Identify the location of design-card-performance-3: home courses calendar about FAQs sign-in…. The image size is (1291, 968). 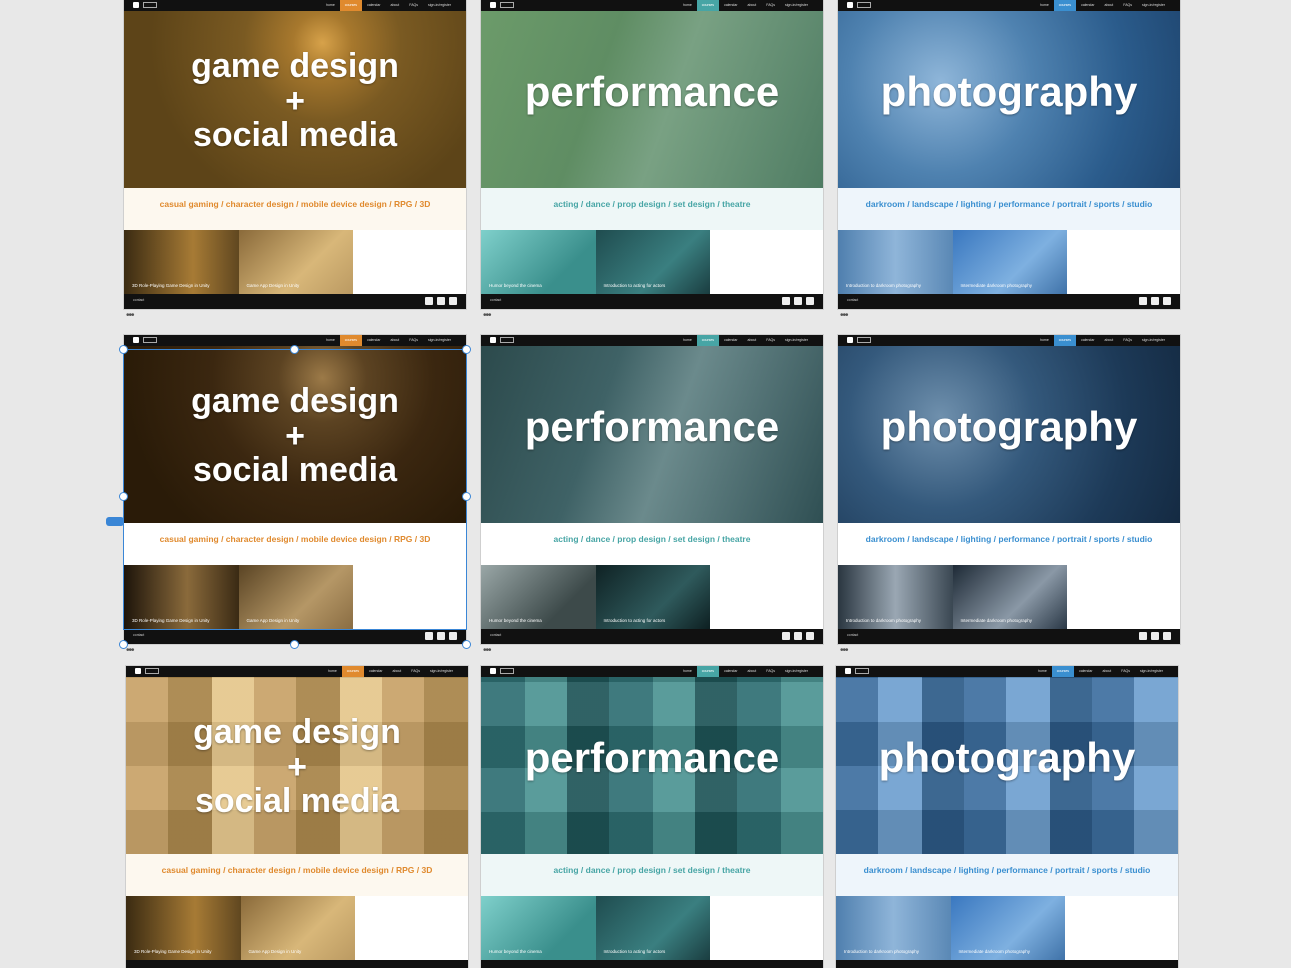
(652, 817).